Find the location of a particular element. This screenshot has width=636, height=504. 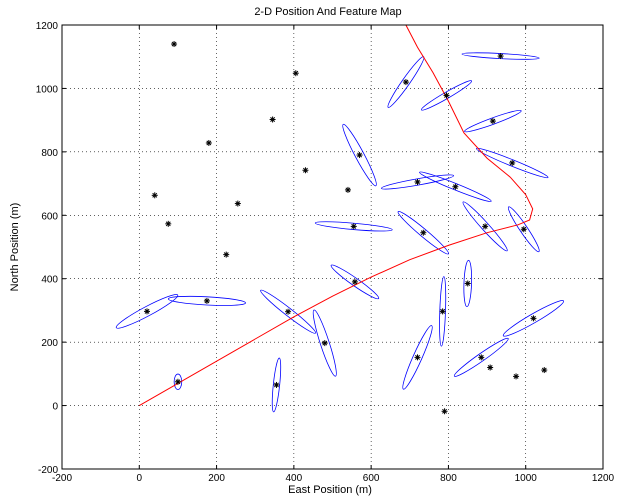

chart-title: 2-D Position And Feature Map is located at coordinates (327, 12).